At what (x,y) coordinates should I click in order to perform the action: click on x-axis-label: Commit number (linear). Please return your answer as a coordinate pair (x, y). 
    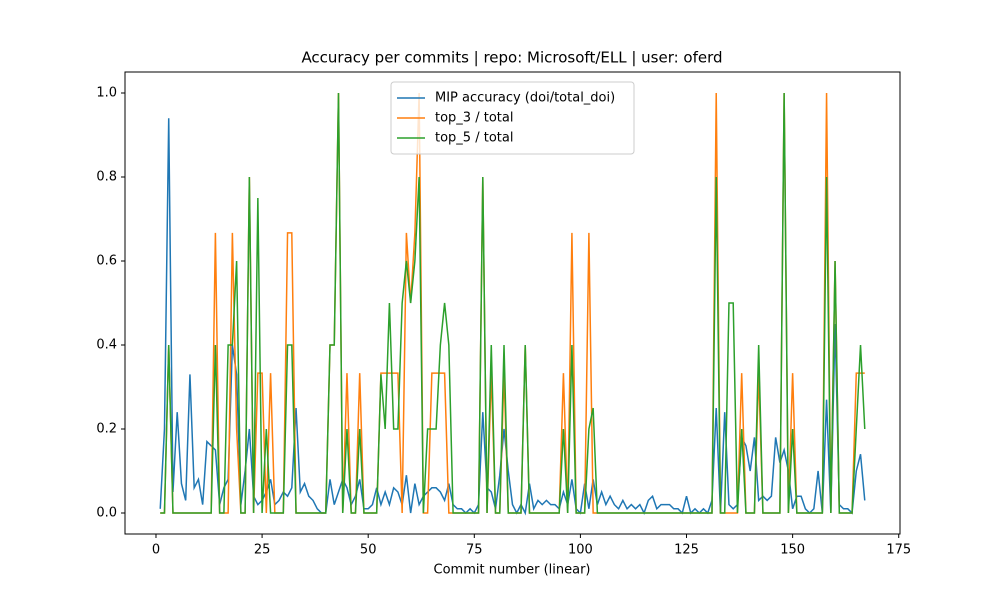
    Looking at the image, I should click on (512, 570).